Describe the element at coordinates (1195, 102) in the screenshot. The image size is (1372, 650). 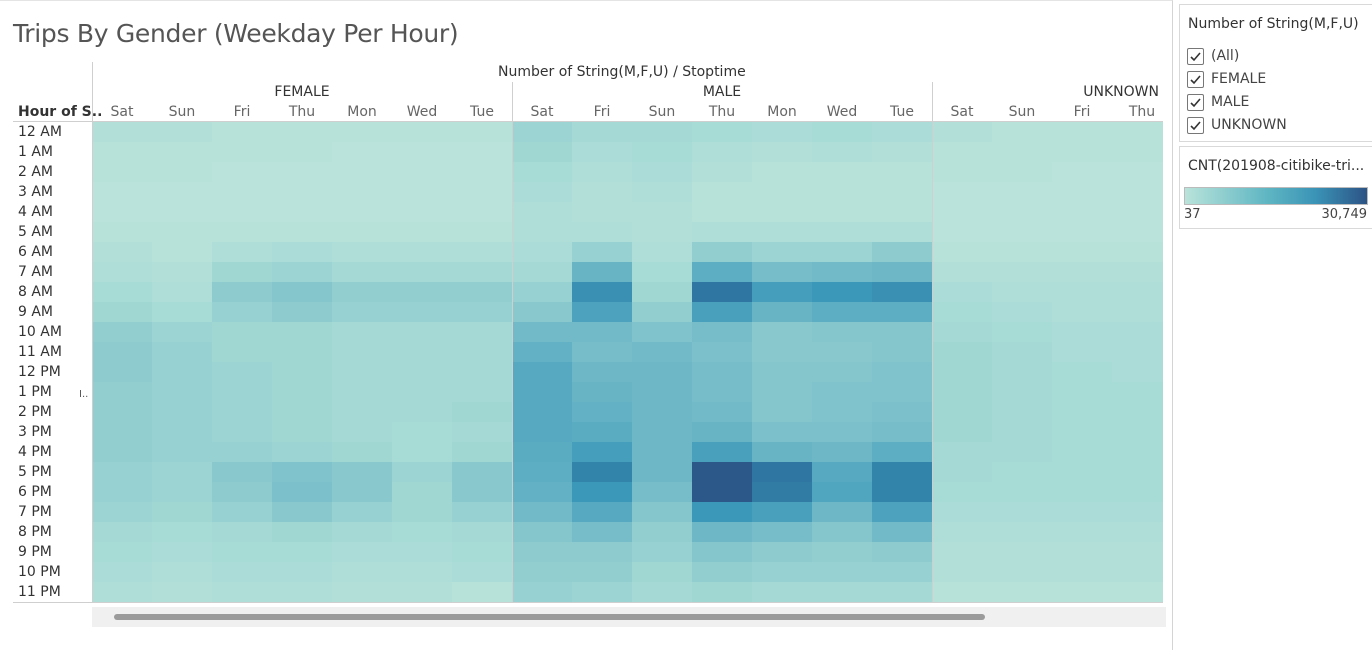
I see `checkbox-icon` at that location.